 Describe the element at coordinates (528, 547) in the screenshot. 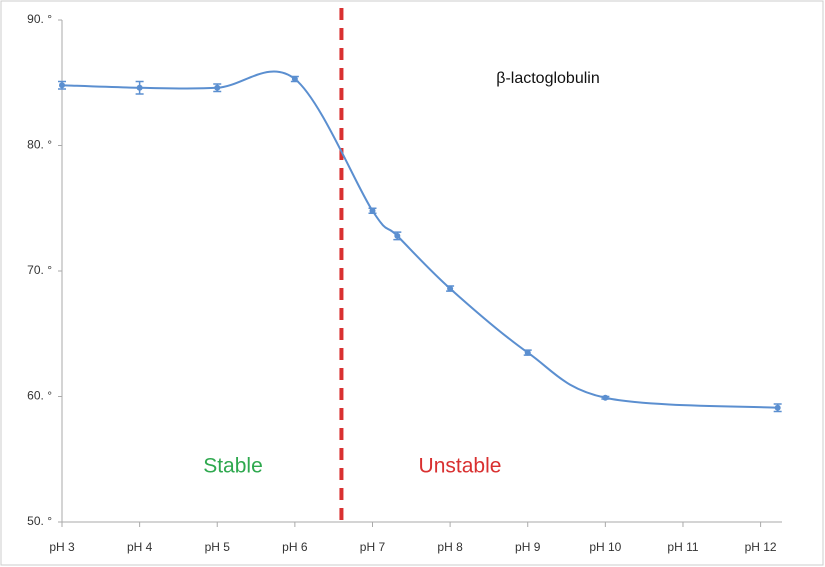

I see `x-tick-label: pH 9` at that location.